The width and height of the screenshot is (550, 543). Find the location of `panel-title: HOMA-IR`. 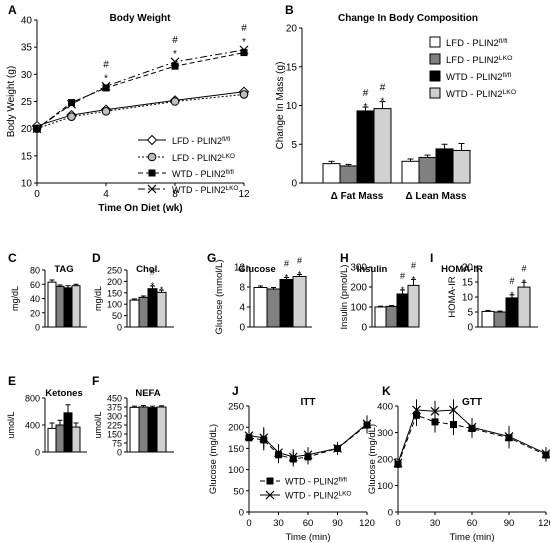

panel-title: HOMA-IR is located at coordinates (462, 269).